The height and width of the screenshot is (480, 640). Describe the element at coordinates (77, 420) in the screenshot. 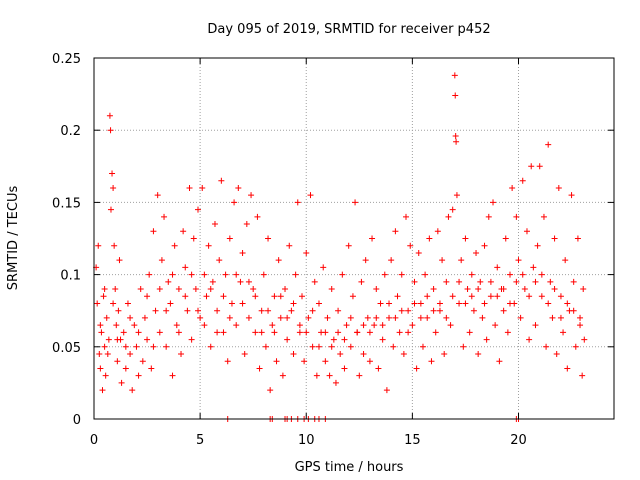

I see `y-tick-label: 0` at that location.